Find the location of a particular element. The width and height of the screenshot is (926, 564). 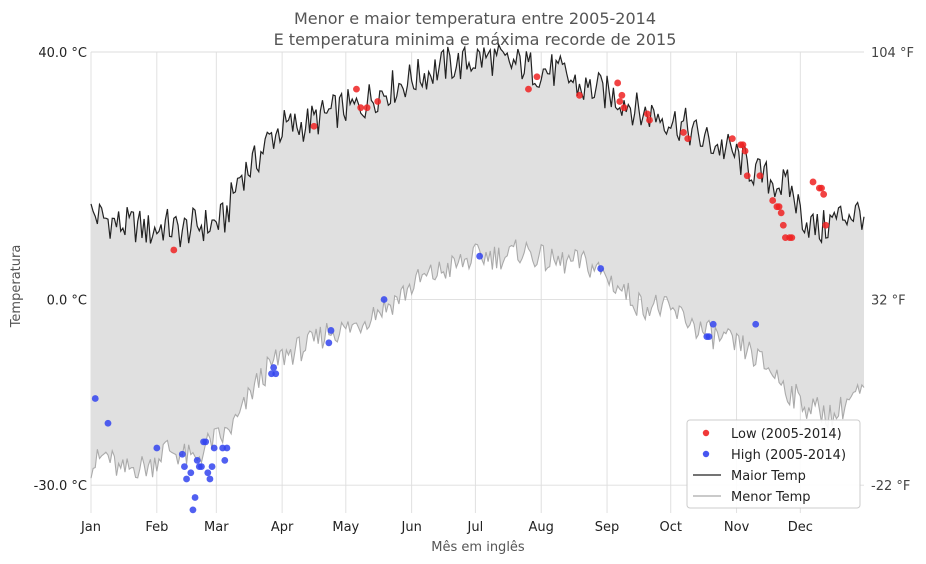

x-tick-label: Nov is located at coordinates (737, 527).